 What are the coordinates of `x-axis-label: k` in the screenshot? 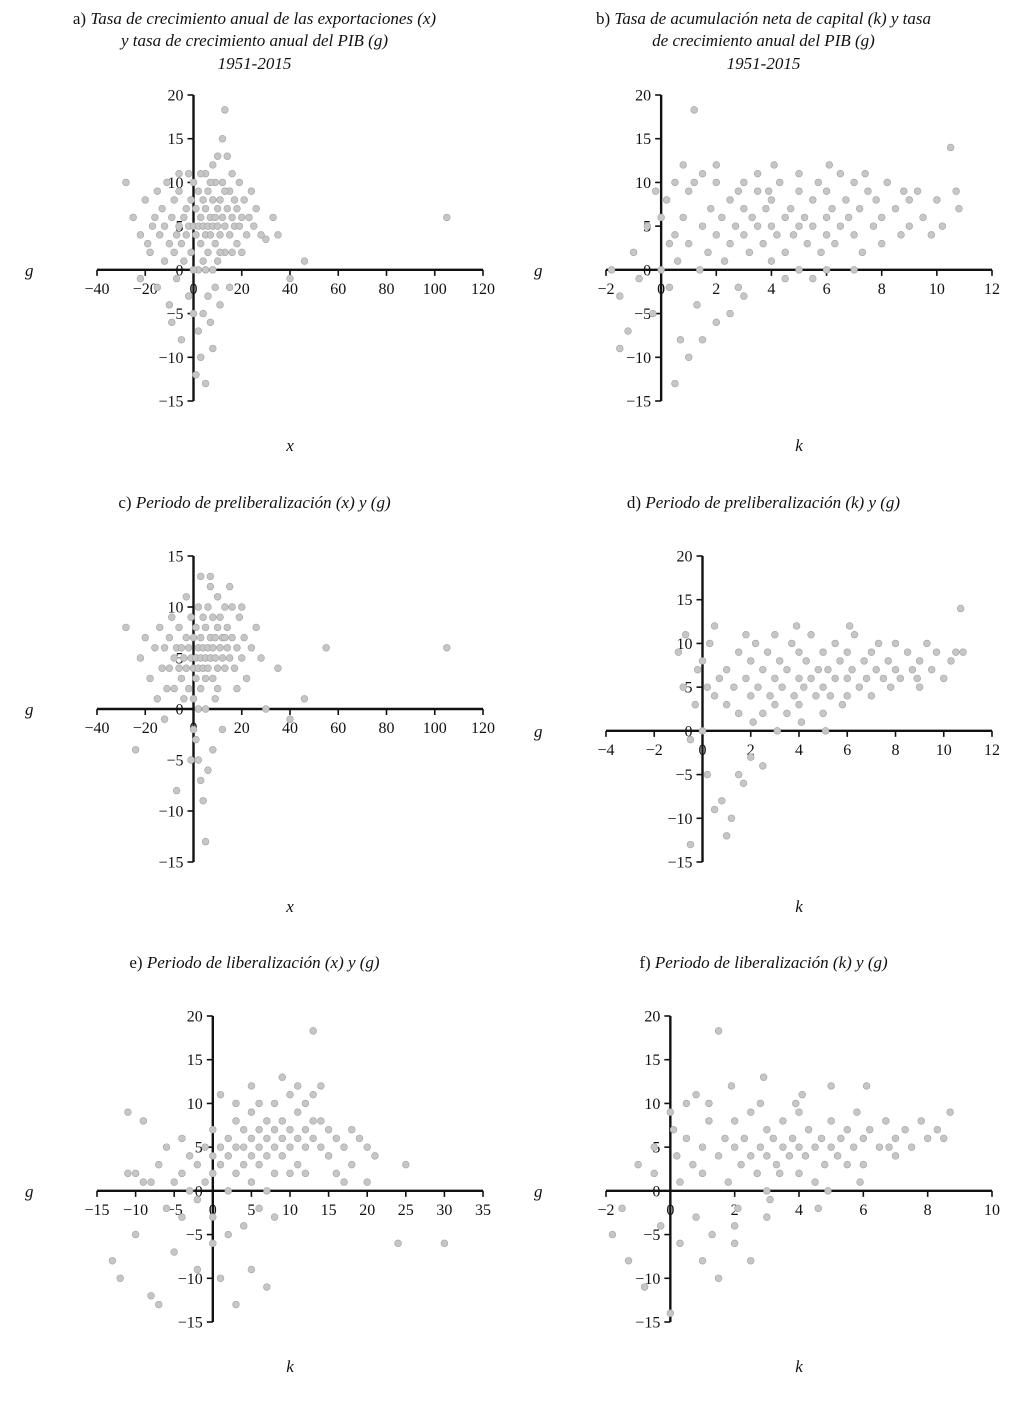 It's located at (799, 1366).